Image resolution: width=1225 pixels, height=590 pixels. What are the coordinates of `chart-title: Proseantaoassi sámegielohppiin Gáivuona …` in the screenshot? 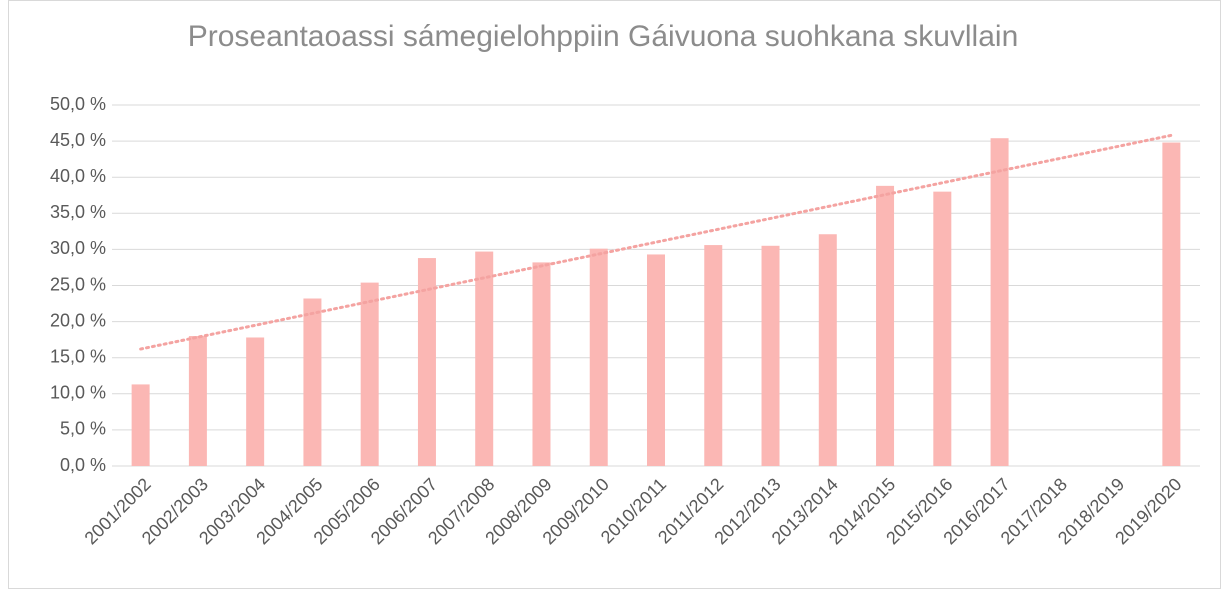 It's located at (603, 36).